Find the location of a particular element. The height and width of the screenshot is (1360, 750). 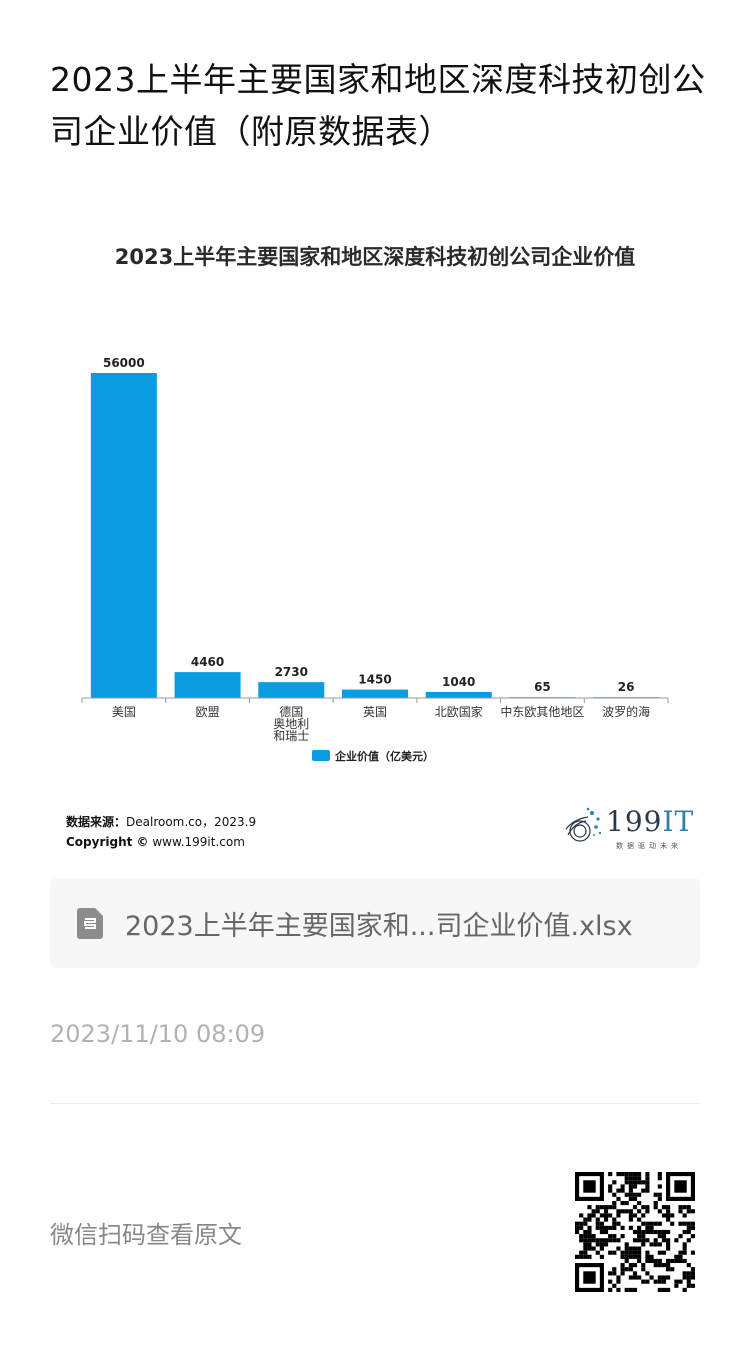

data-label-2: 2730 is located at coordinates (291, 672).